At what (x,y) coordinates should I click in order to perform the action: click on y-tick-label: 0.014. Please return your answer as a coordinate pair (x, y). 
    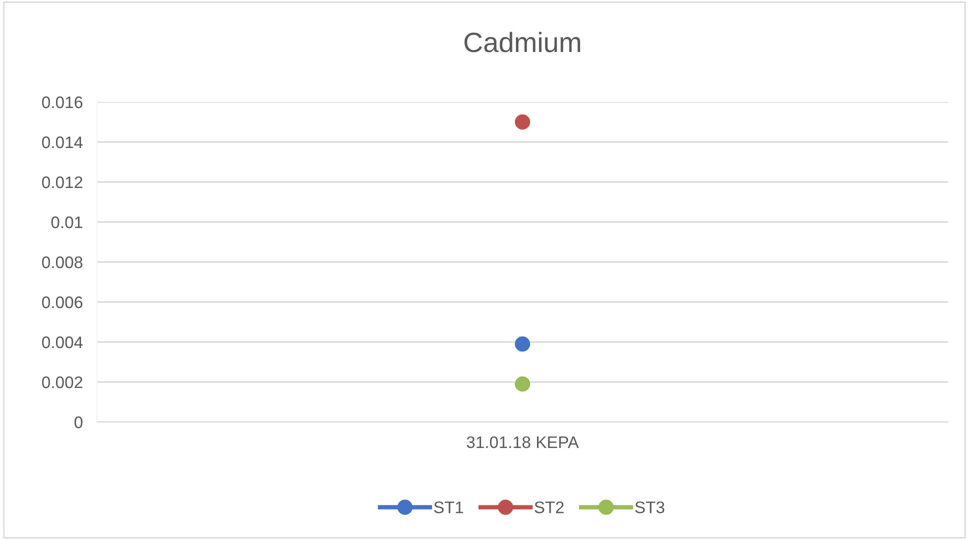
    Looking at the image, I should click on (62, 142).